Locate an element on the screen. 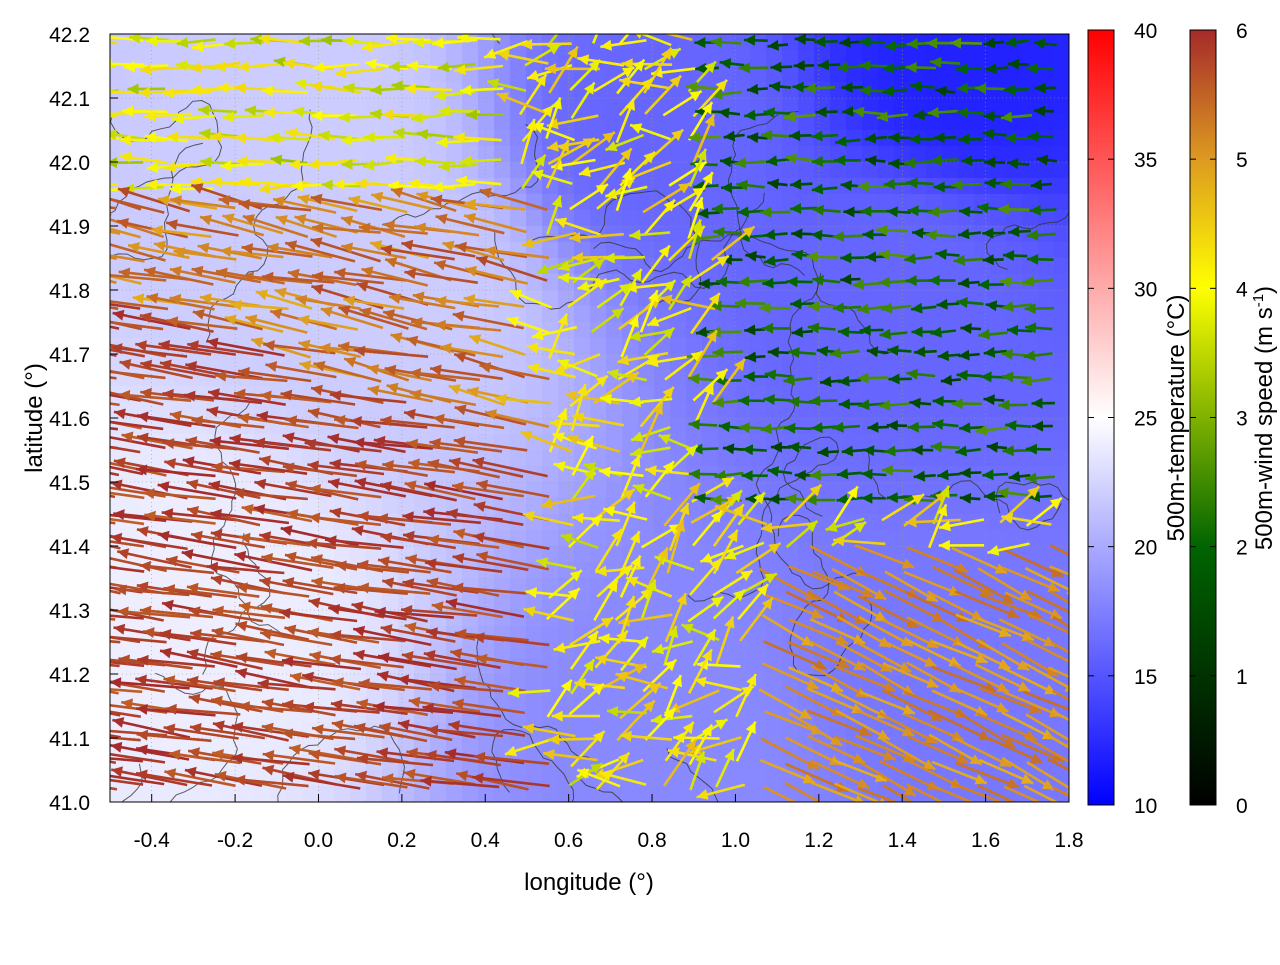 The image size is (1280, 965). wind-arrow-shaft is located at coordinates (83, 400).